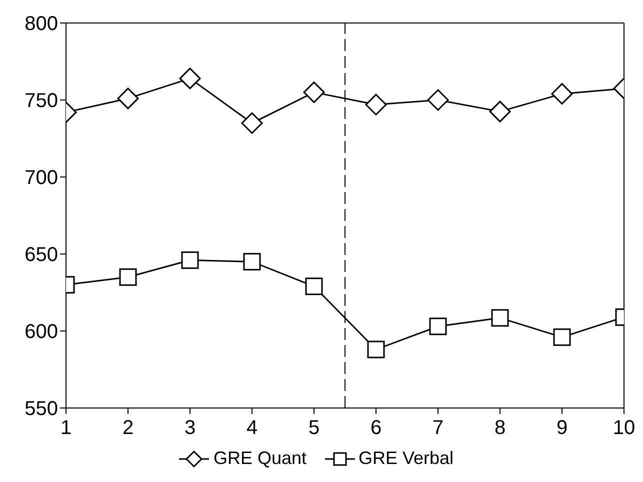 This screenshot has height=482, width=643. Describe the element at coordinates (376, 428) in the screenshot. I see `x-tick-label: 6` at that location.